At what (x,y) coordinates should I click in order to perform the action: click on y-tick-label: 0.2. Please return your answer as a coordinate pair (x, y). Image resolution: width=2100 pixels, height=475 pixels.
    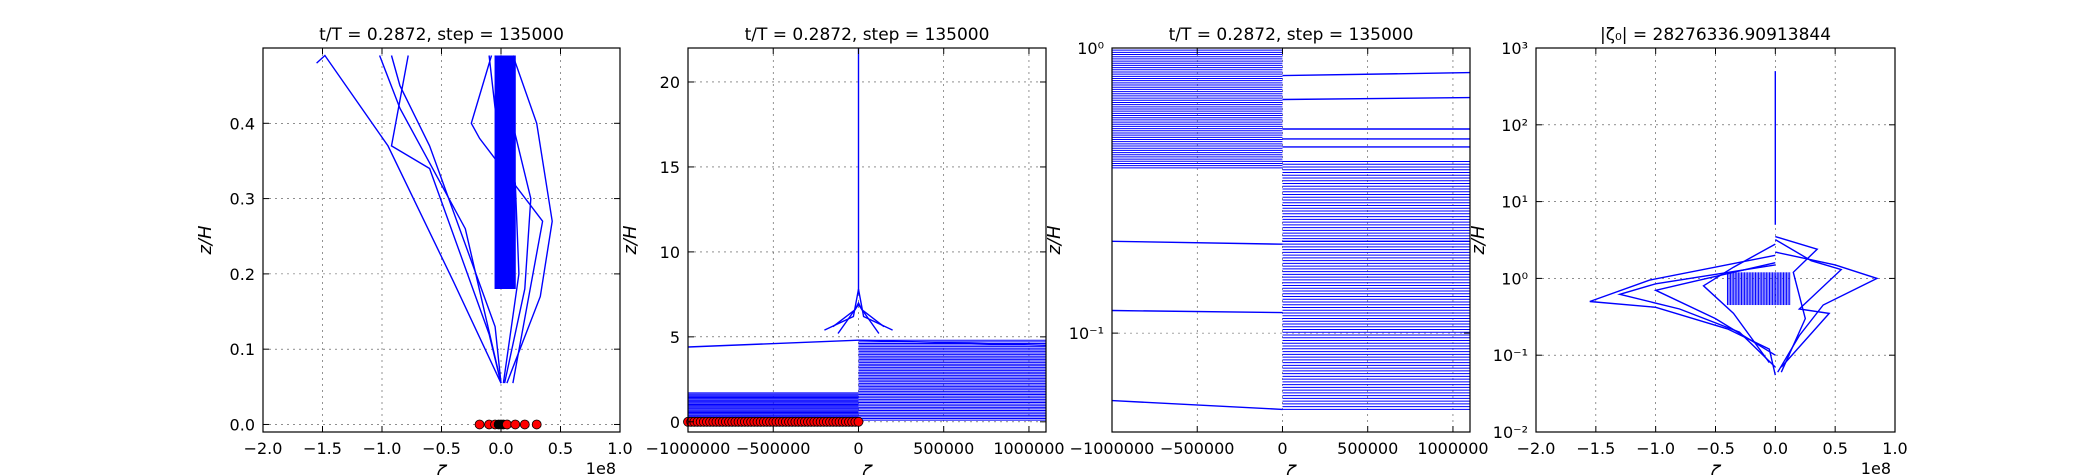
    Looking at the image, I should click on (242, 274).